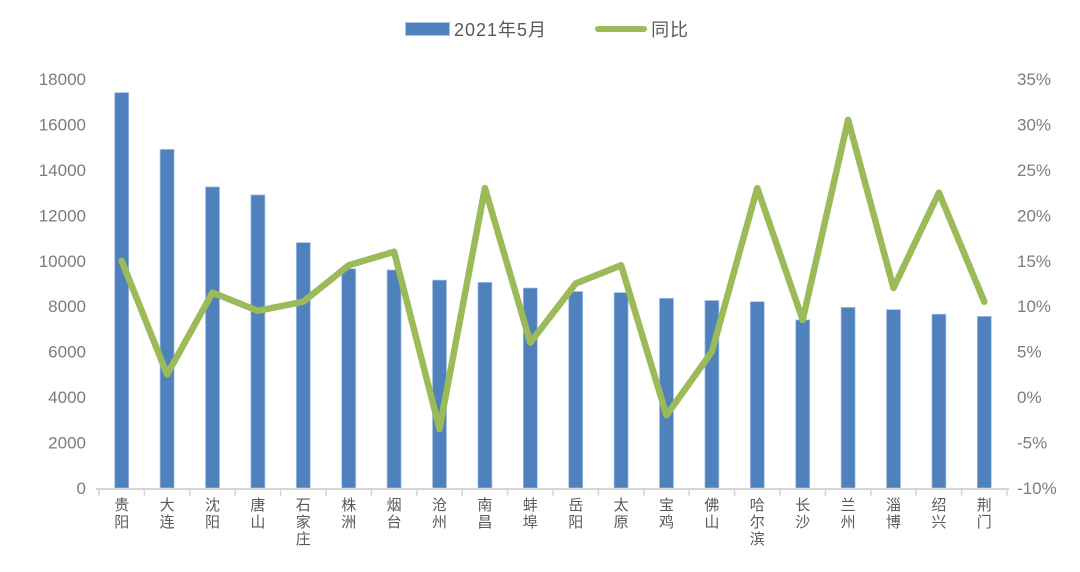  What do you see at coordinates (81, 488) in the screenshot?
I see `y-axis-tick-label-left: 0` at bounding box center [81, 488].